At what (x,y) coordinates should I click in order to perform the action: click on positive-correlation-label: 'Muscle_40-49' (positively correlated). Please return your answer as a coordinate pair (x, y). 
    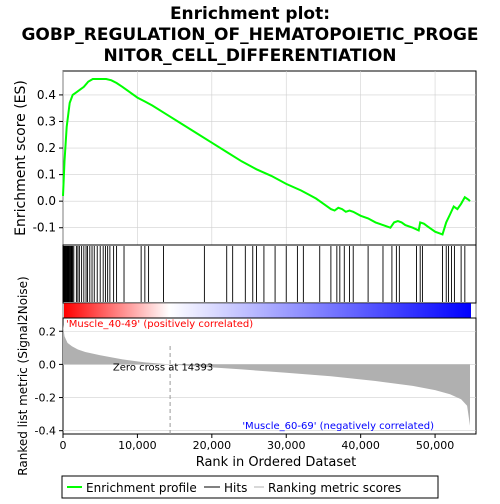
    Looking at the image, I should click on (159, 324).